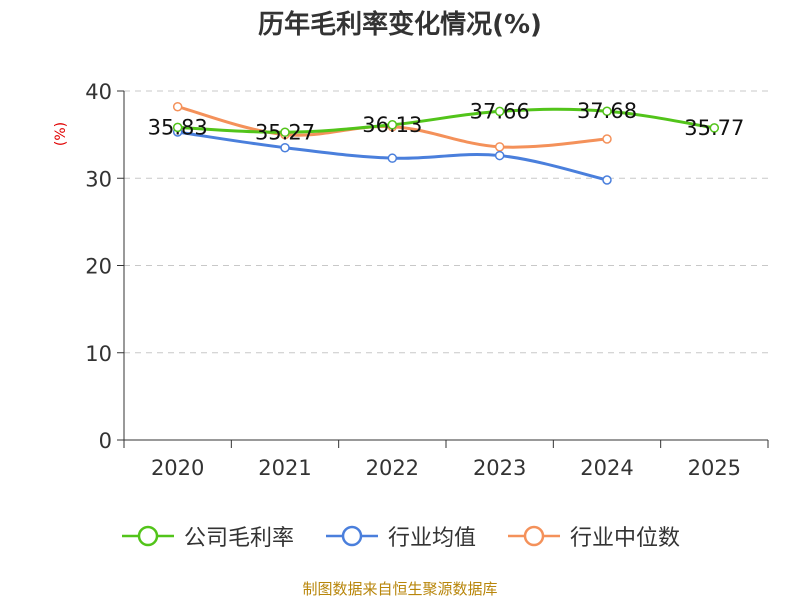 The height and width of the screenshot is (600, 800). Describe the element at coordinates (105, 441) in the screenshot. I see `y-tick-label: 0` at that location.